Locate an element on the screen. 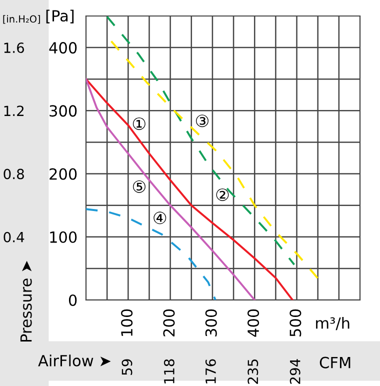 The height and width of the screenshot is (386, 380). x2-tick-label: 118 is located at coordinates (169, 371).